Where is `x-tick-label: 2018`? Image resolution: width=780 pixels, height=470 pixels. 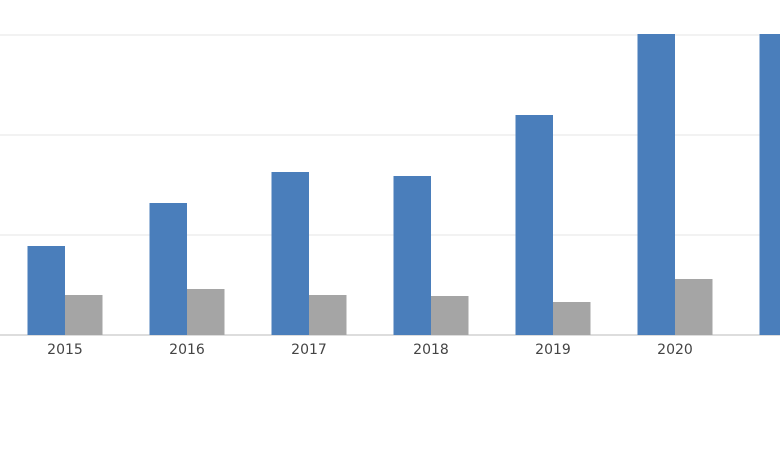 x-tick-label: 2018 is located at coordinates (431, 350).